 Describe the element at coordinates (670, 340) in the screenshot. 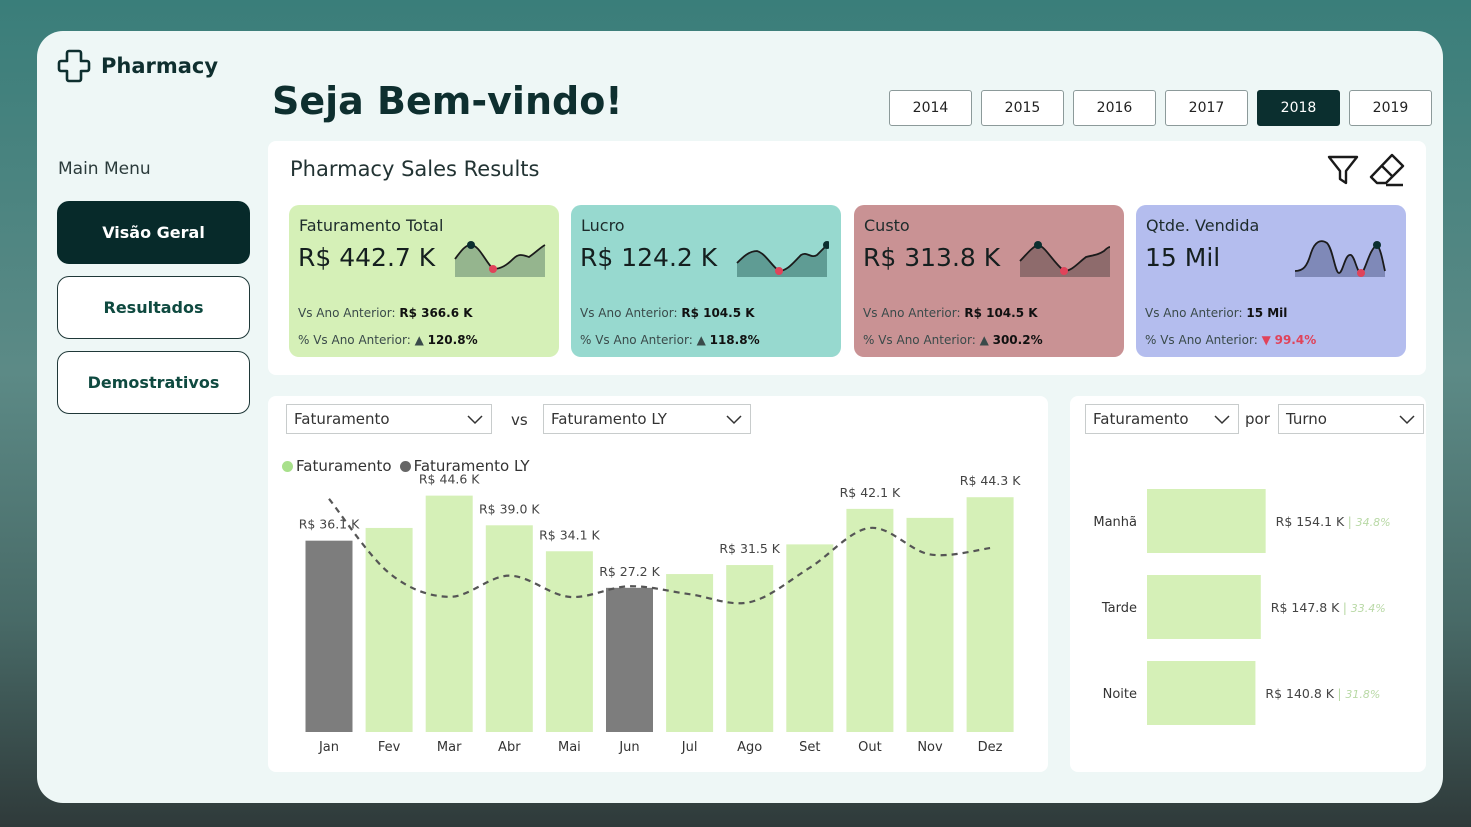

I see `kpi-pct: % Vs Ano Anterior: ▲ 118.8%` at that location.